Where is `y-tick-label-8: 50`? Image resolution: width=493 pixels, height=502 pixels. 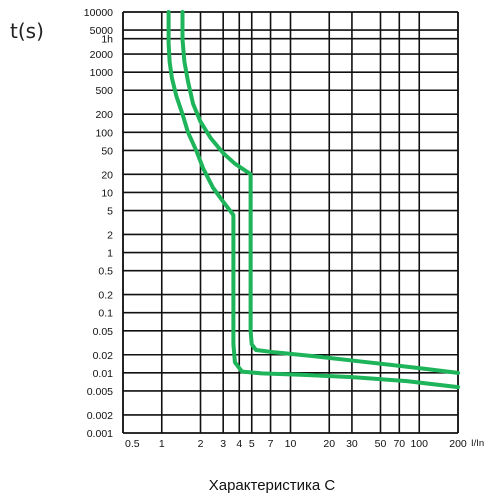 y-tick-label-8: 50 is located at coordinates (107, 151).